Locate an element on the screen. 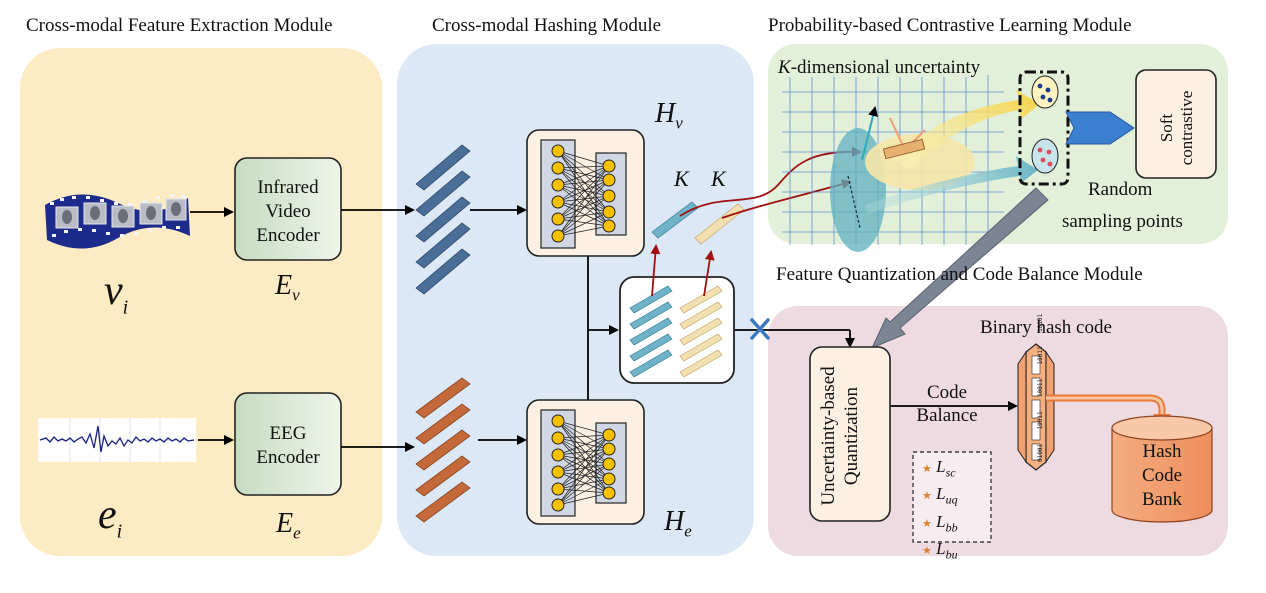 This screenshot has width=1266, height=593. sampling-points-box is located at coordinates (1044, 128).